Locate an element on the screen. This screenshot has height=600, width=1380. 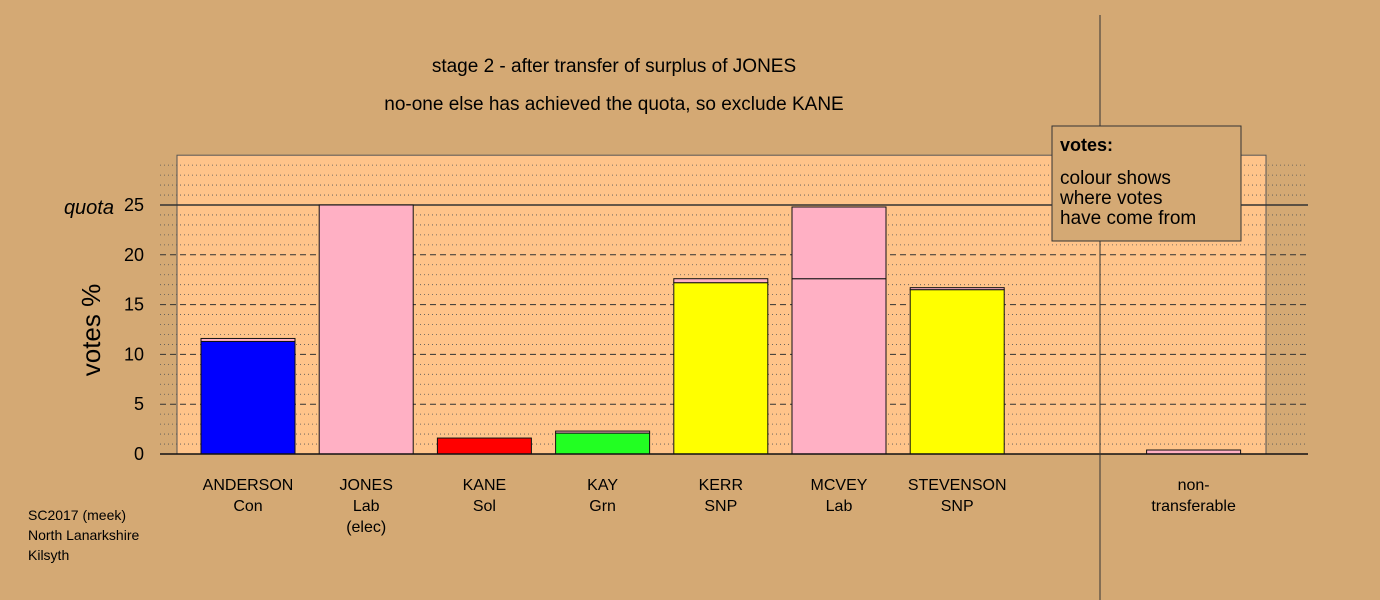
y-tick-label: 5 is located at coordinates (139, 404).